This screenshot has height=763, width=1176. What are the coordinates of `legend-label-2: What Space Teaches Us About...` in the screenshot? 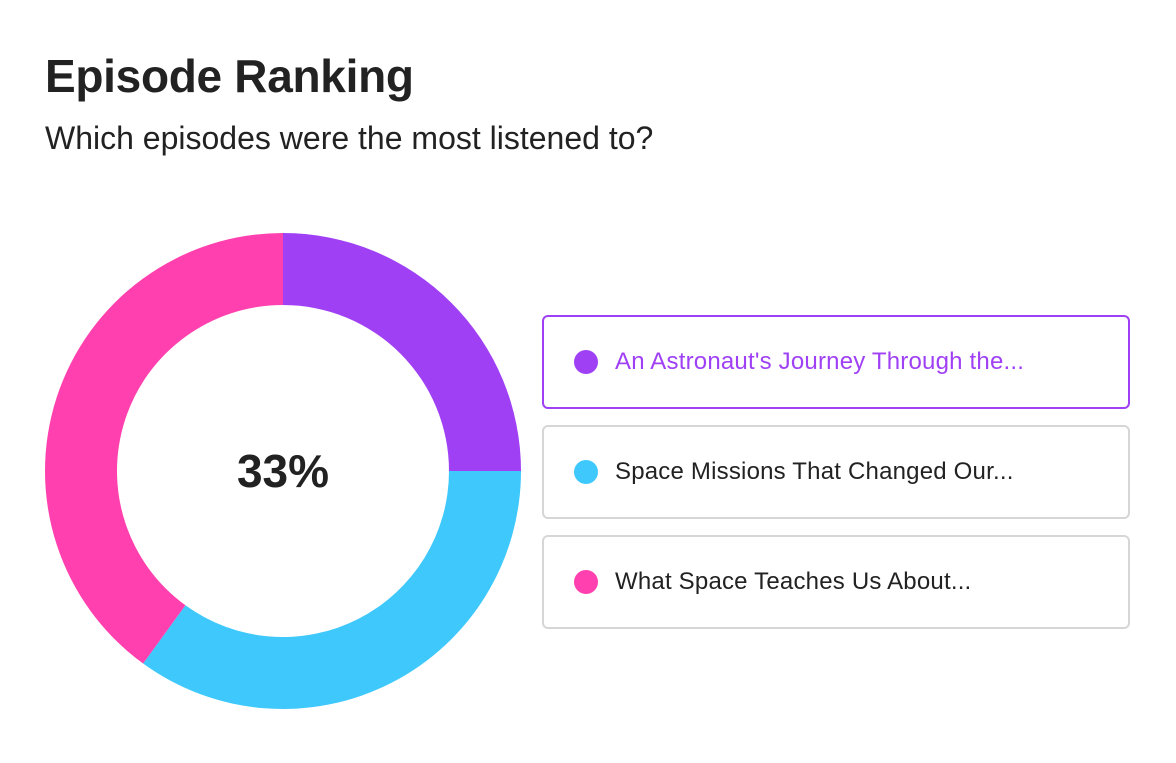 It's located at (793, 581).